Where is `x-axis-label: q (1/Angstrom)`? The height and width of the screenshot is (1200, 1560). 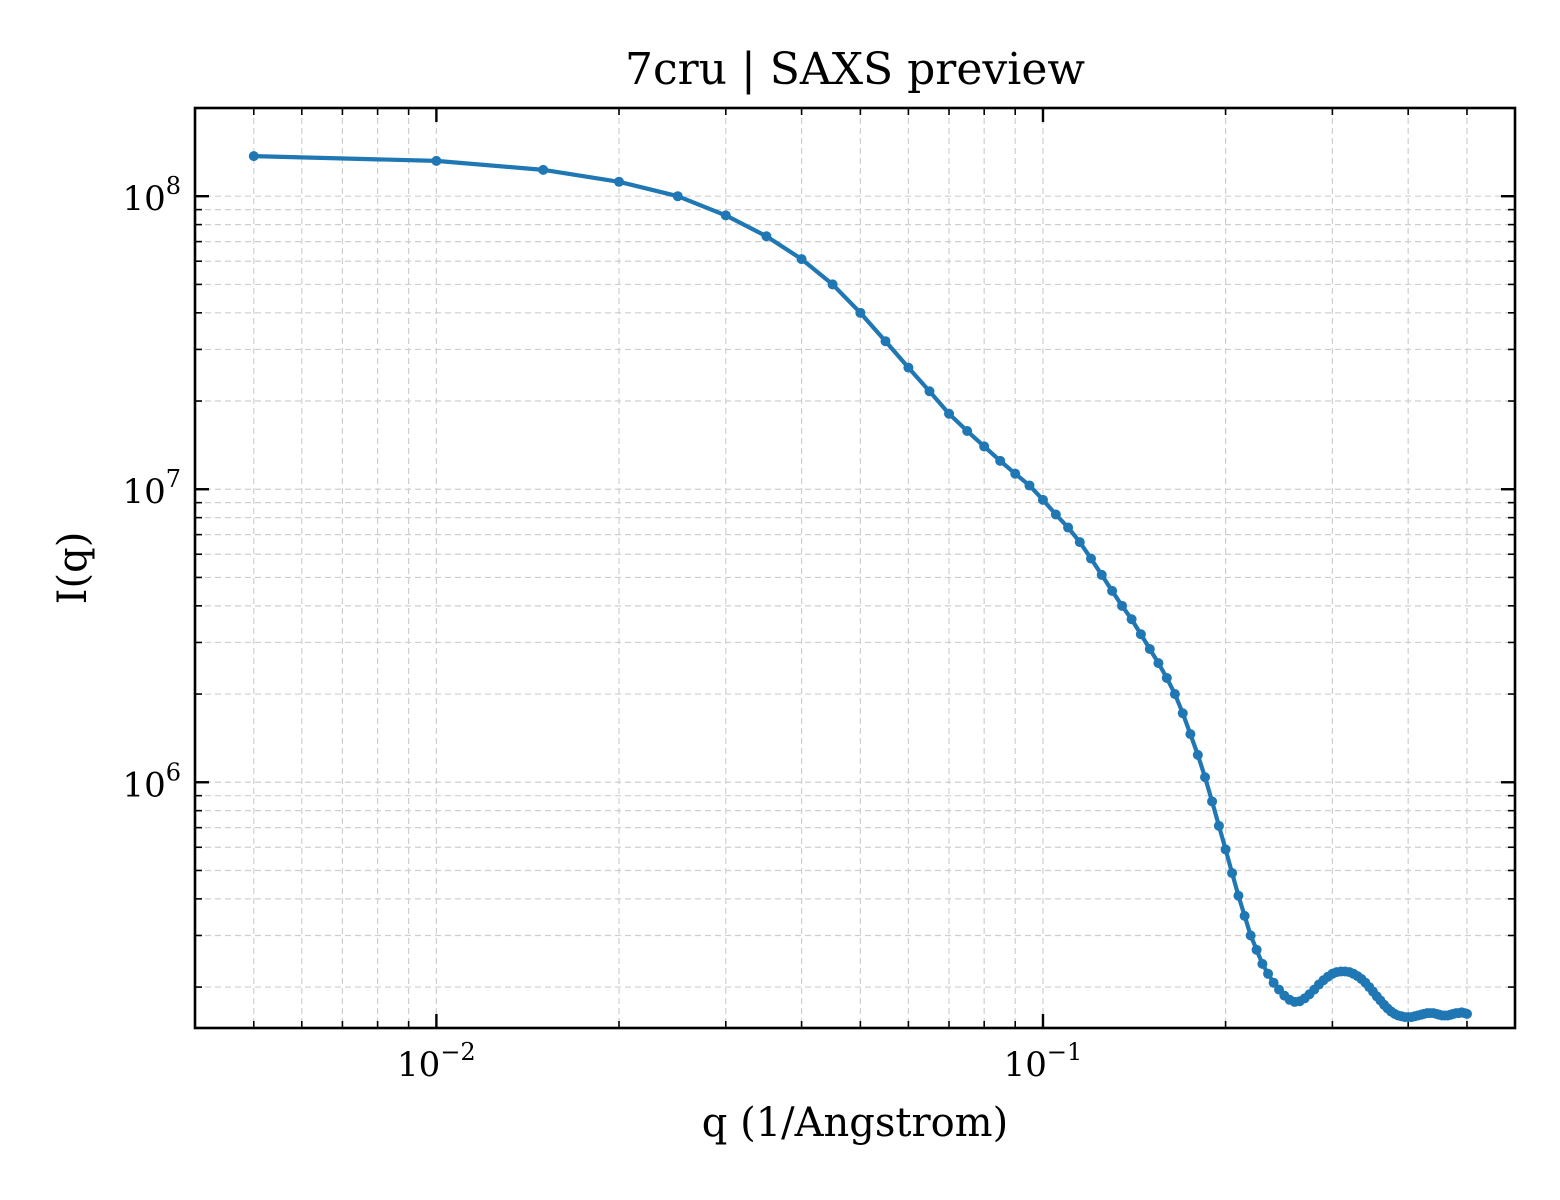 x-axis-label: q (1/Angstrom) is located at coordinates (855, 1123).